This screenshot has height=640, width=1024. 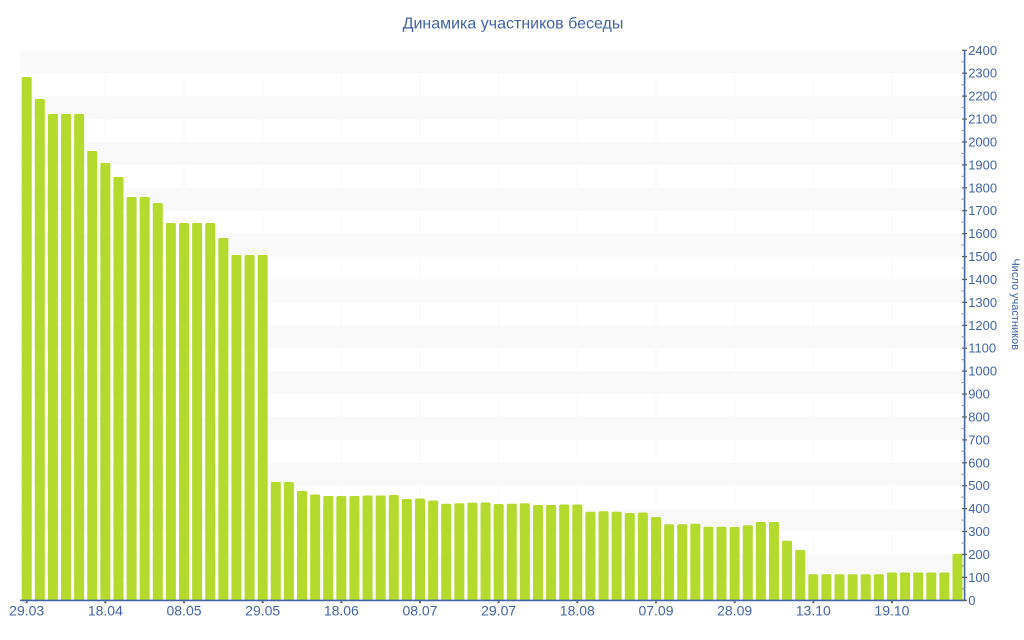 What do you see at coordinates (982, 96) in the screenshot?
I see `svg-text: 2200` at bounding box center [982, 96].